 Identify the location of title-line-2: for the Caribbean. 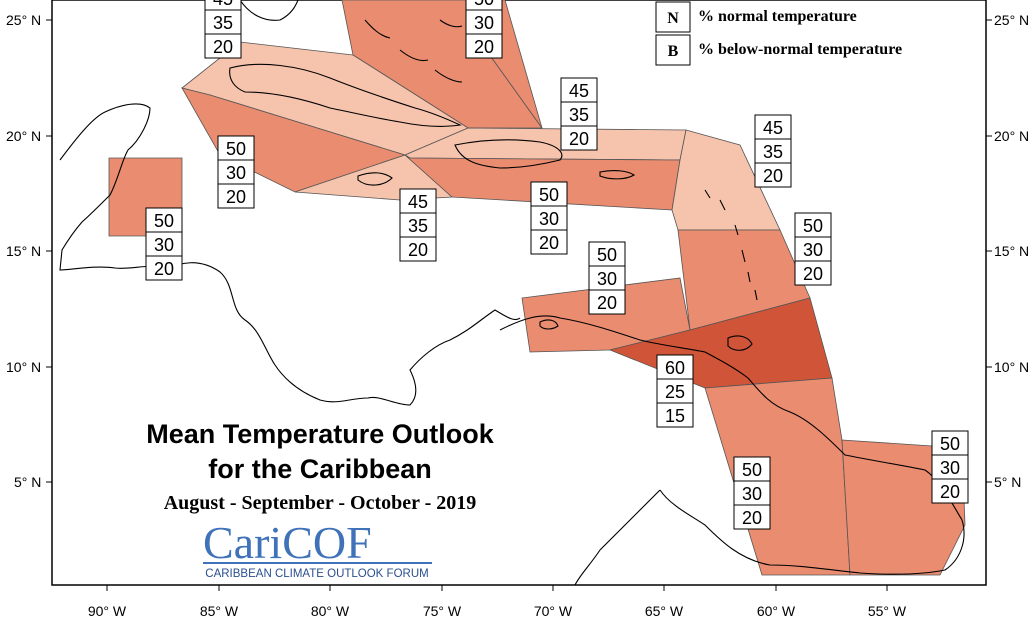
(320, 469).